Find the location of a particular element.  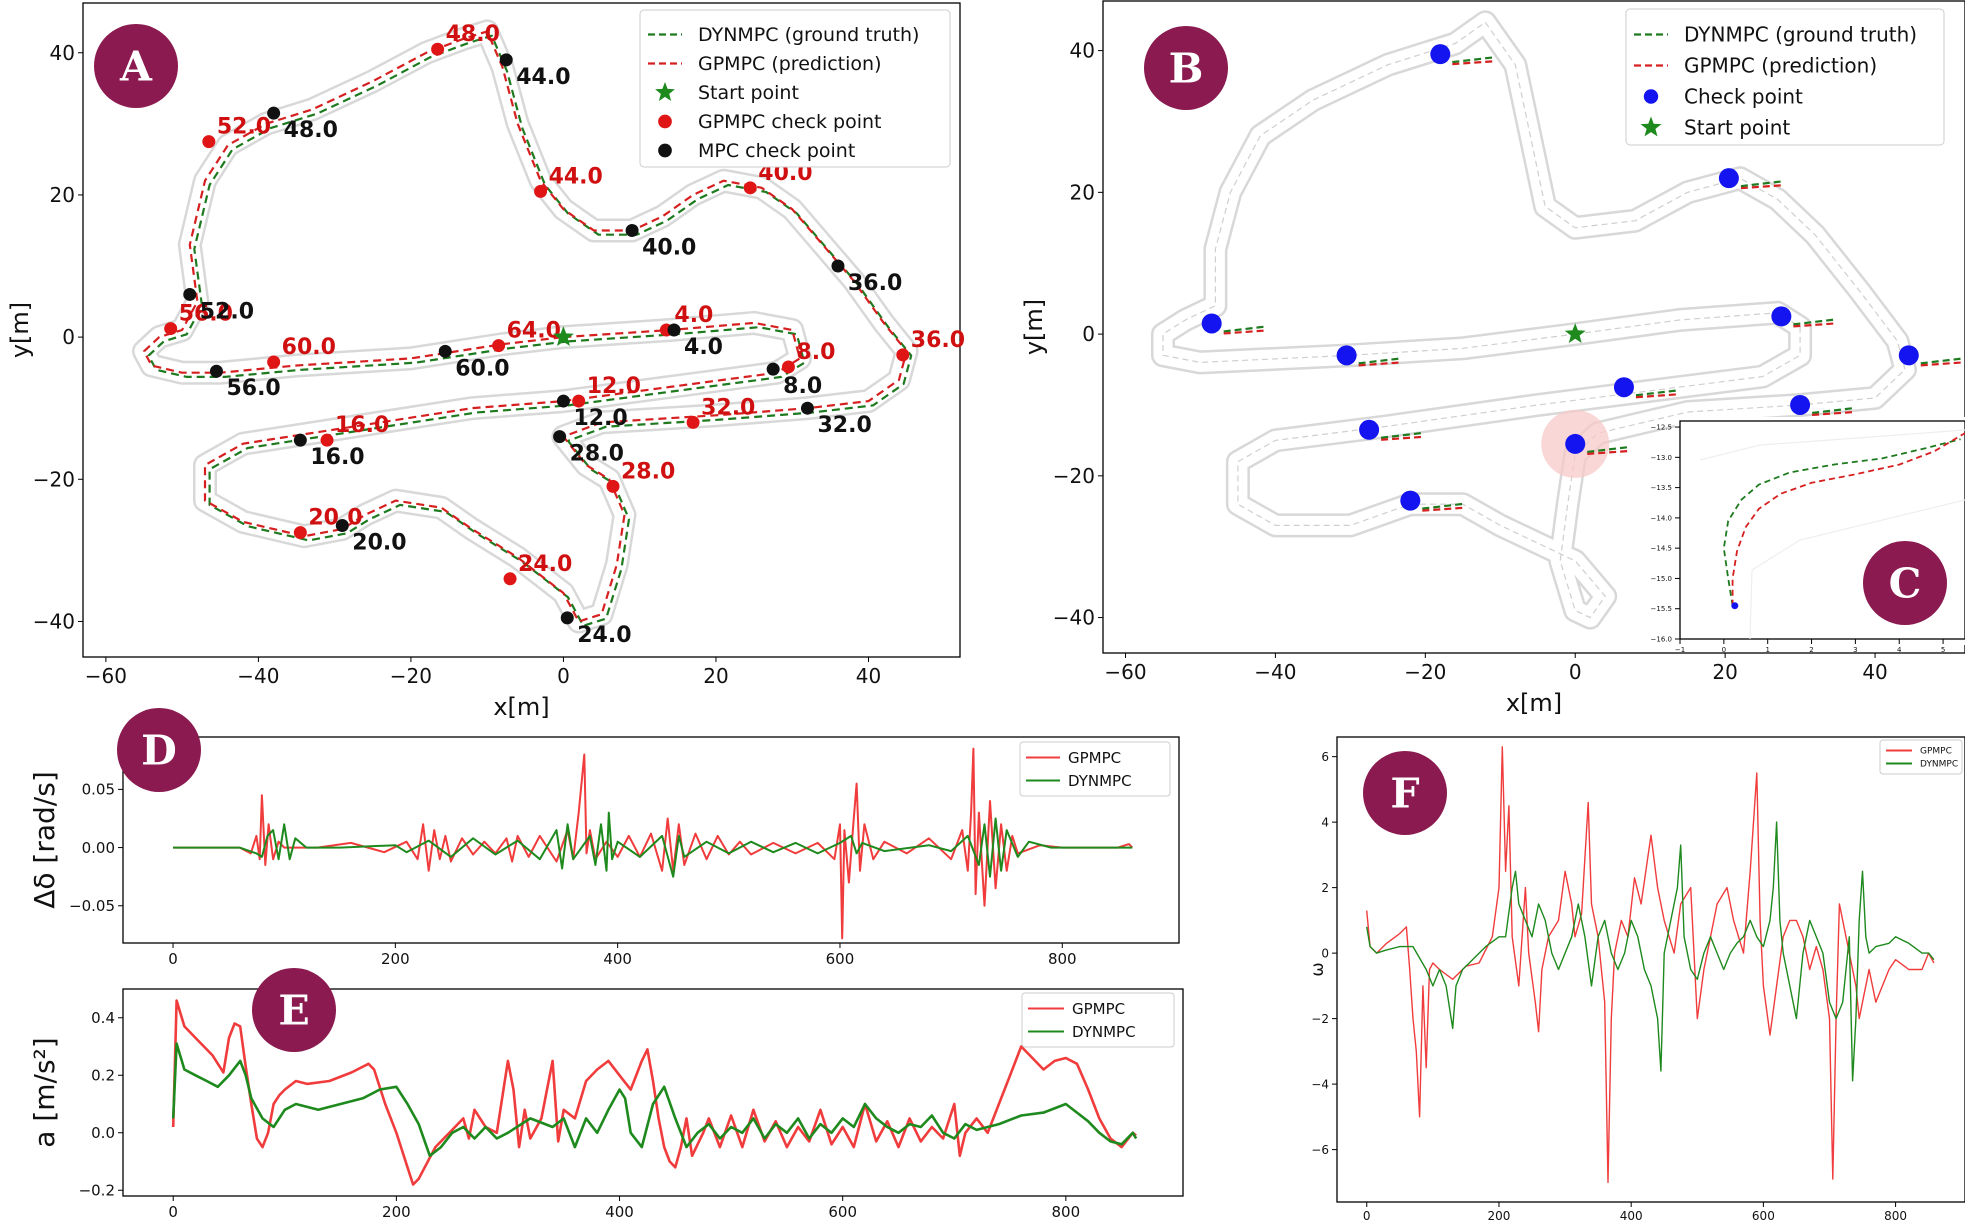

start-point-star is located at coordinates (1575, 333).